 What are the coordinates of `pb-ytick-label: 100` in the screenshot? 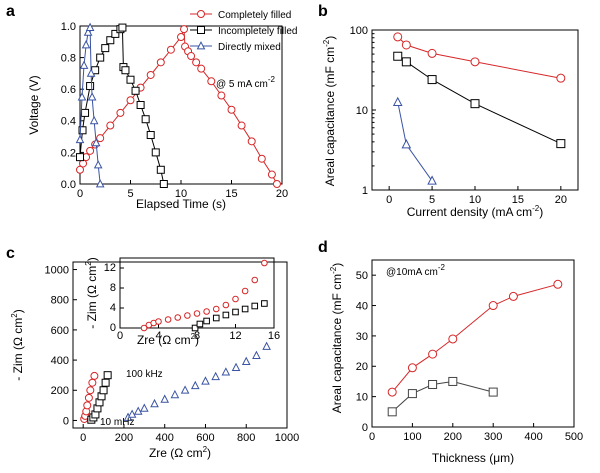 It's located at (359, 31).